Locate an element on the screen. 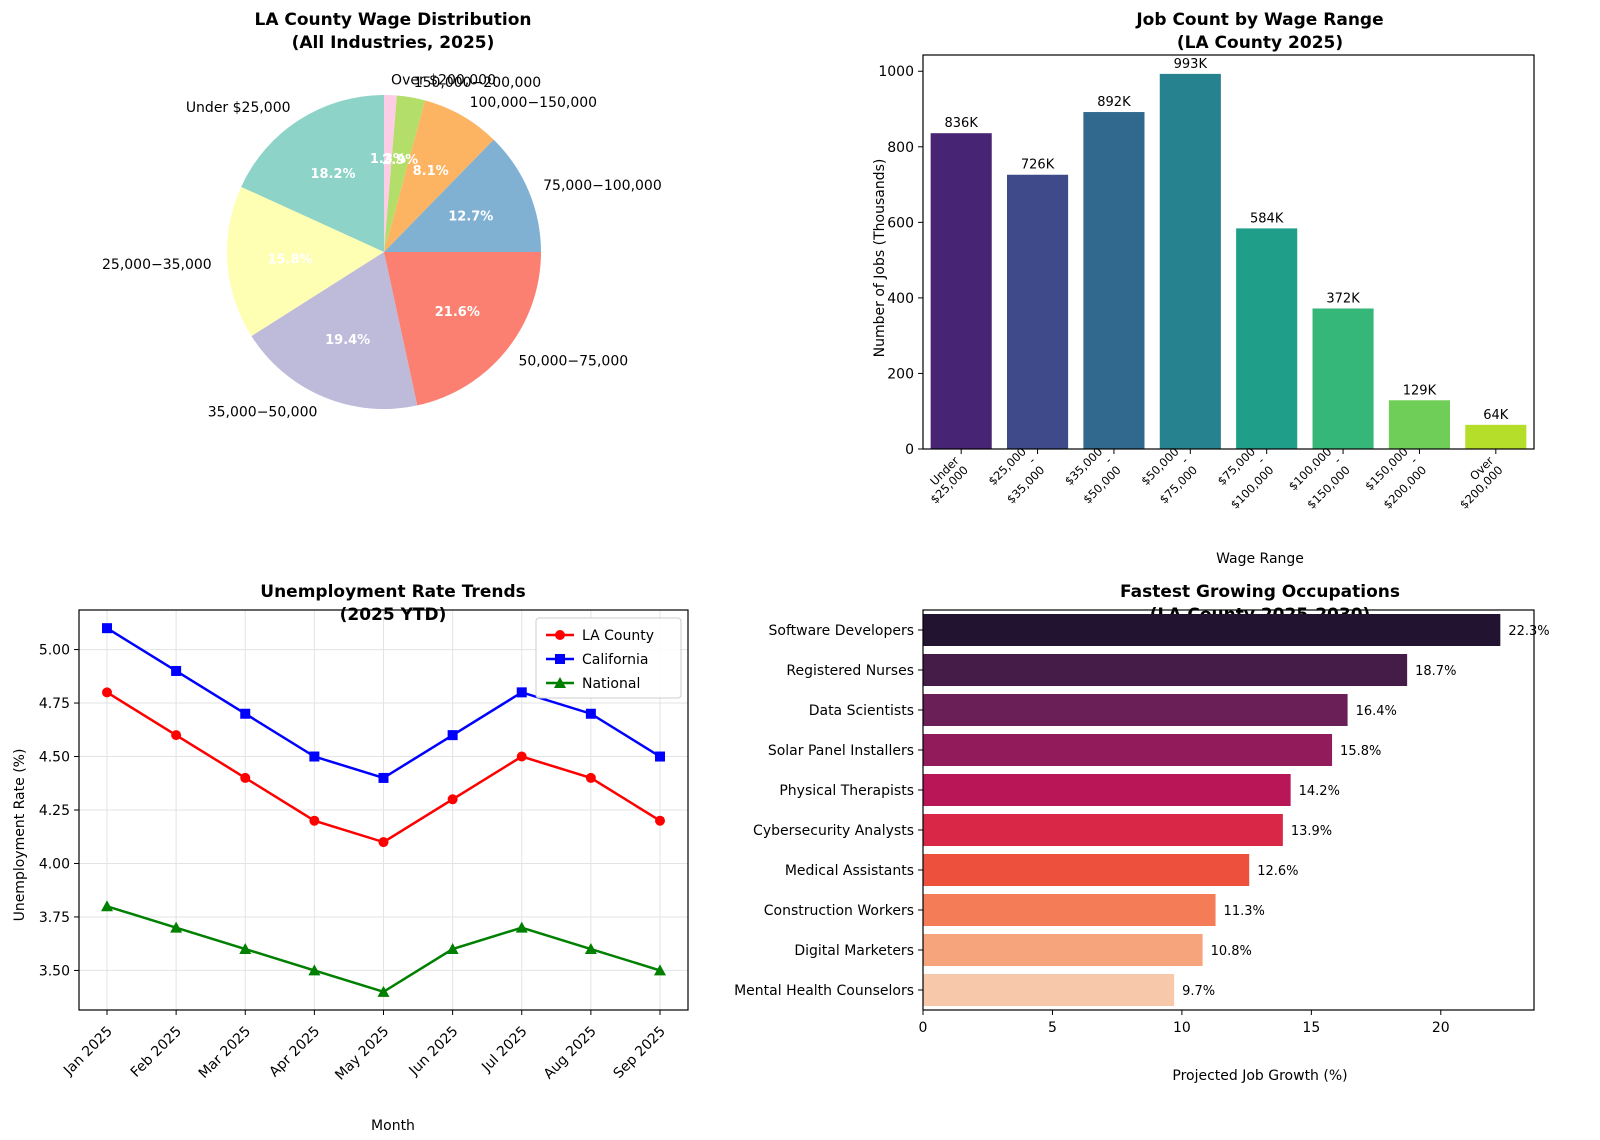 Image resolution: width=1600 pixels, height=1140 pixels. pie-title-line2: (All Industries, 2025) is located at coordinates (393, 43).